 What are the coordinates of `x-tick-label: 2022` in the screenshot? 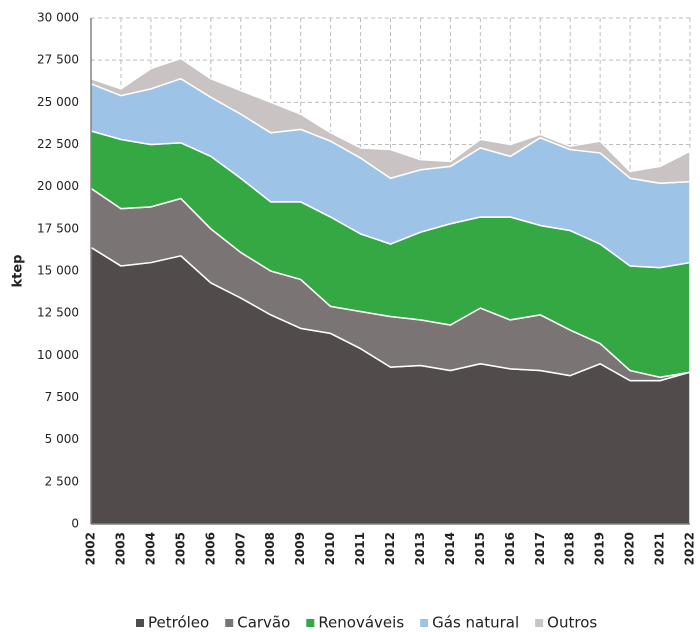 It's located at (690, 548).